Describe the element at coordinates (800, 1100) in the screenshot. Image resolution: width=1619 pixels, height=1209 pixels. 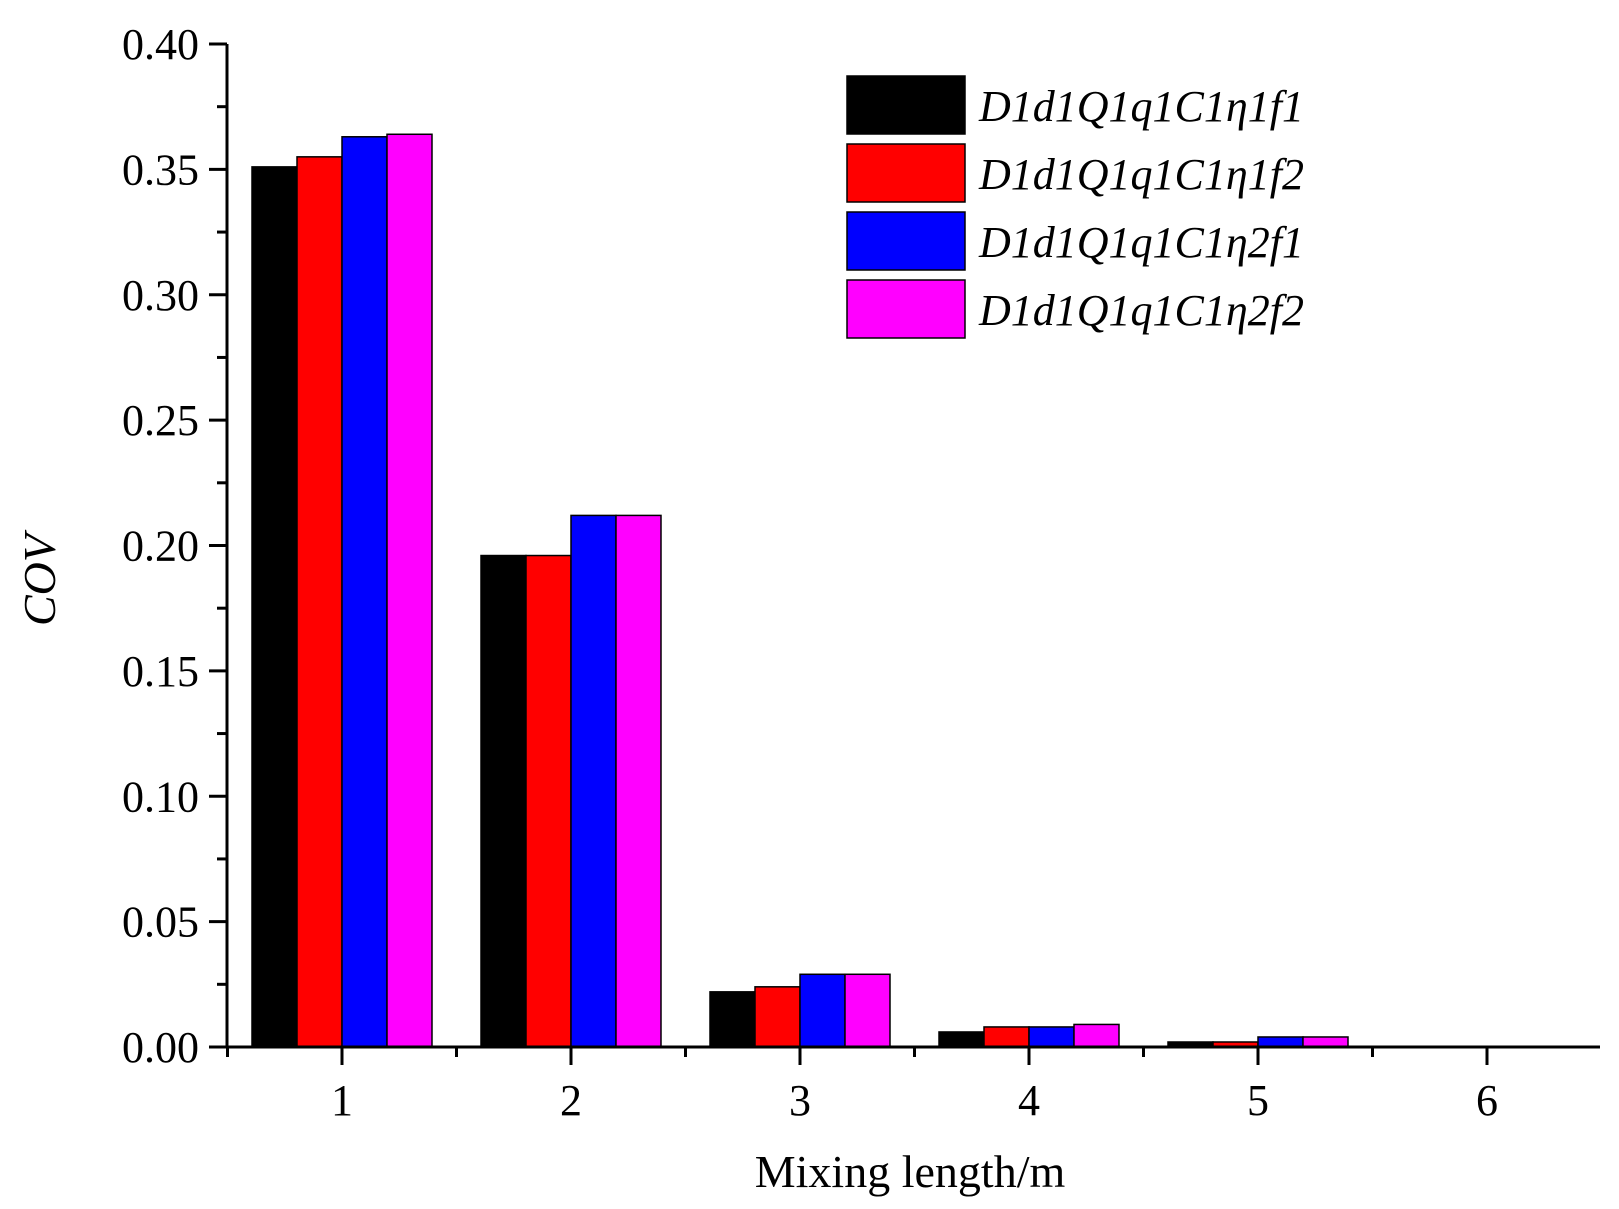
I see `x-tick-label: 3` at that location.